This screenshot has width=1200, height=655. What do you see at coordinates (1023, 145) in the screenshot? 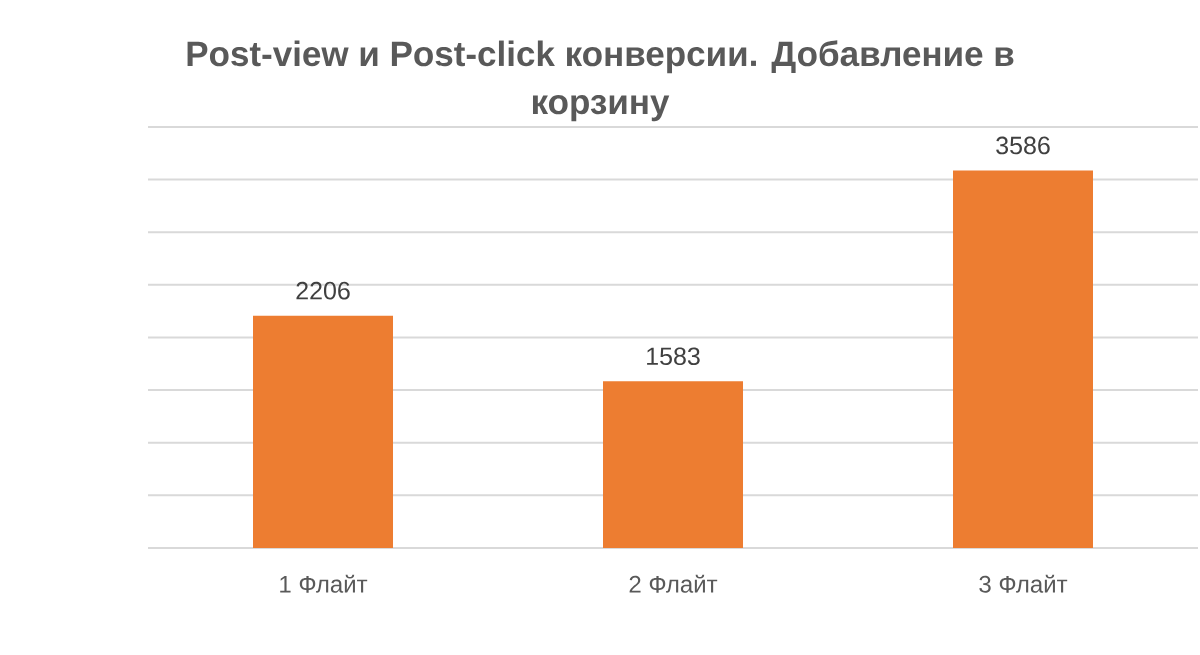
I see `data-label: 3586` at bounding box center [1023, 145].